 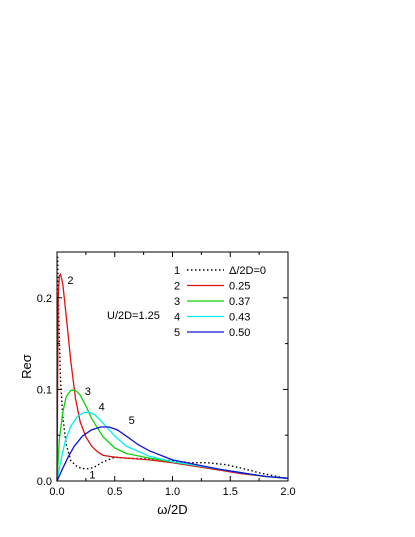 What do you see at coordinates (239, 302) in the screenshot?
I see `legend-label-3: 0.37` at bounding box center [239, 302].